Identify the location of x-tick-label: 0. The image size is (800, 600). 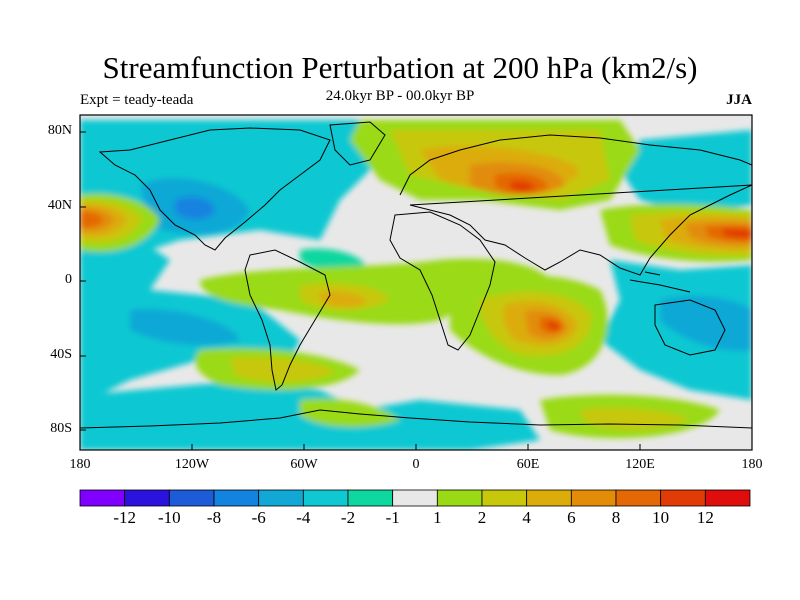
(416, 464).